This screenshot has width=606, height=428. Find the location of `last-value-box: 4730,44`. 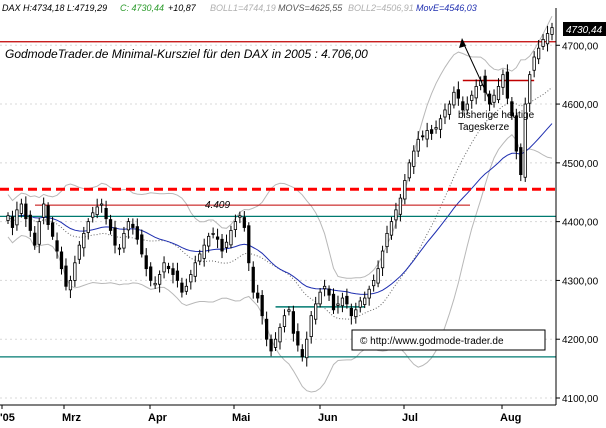

last-value-box: 4730,44 is located at coordinates (584, 29).